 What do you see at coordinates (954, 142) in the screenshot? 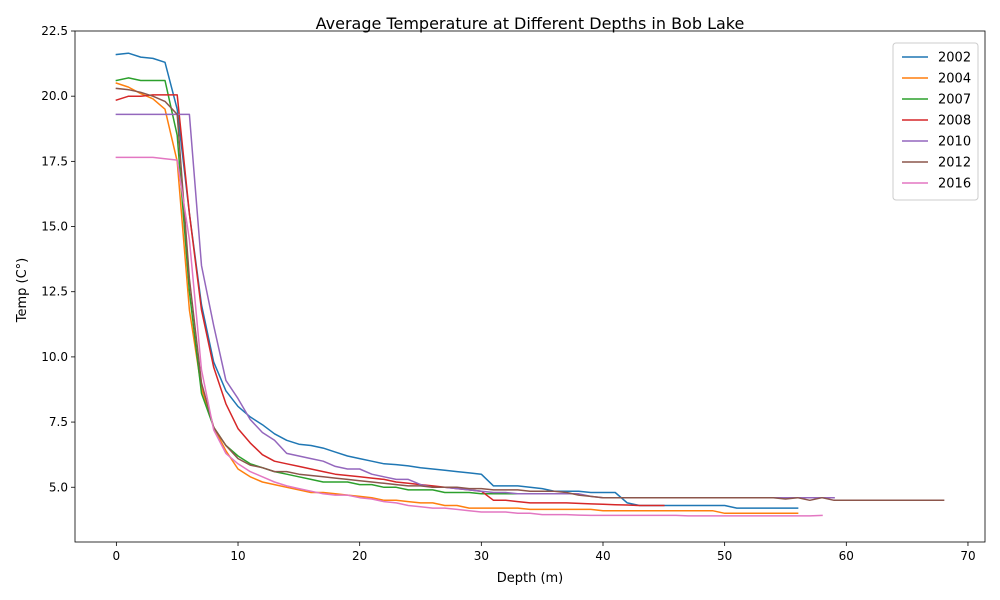
I see `legend-label-2010: 2010` at bounding box center [954, 142].